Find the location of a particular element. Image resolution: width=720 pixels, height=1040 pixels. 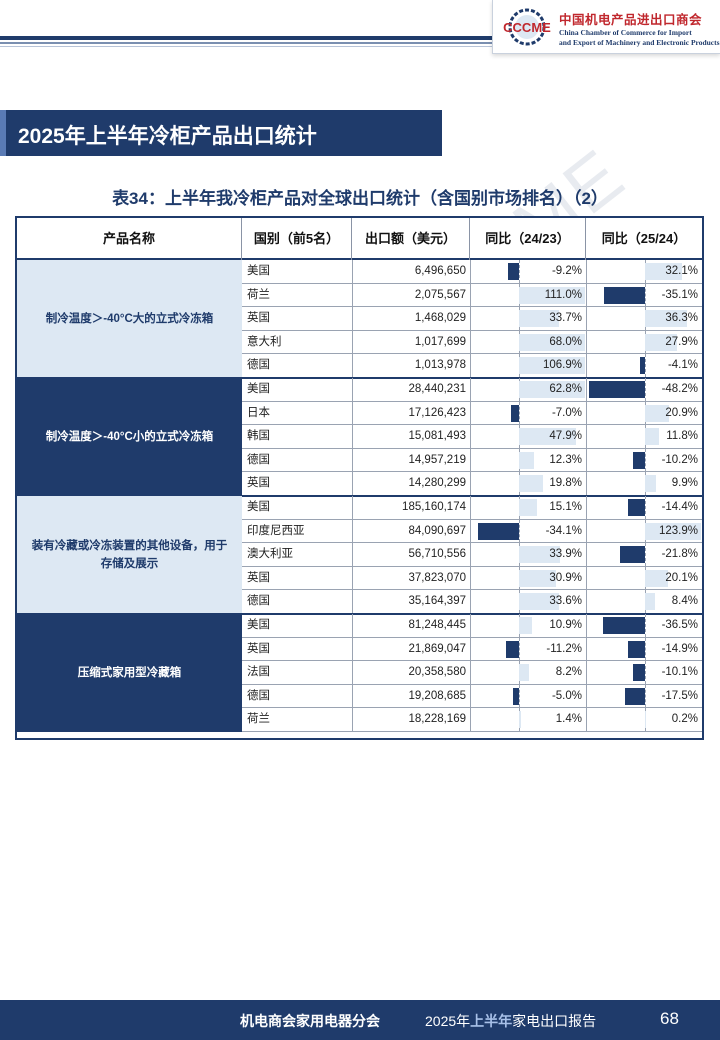

table-row: 英国 14,280,299 19.8% 9.9% is located at coordinates (472, 484).